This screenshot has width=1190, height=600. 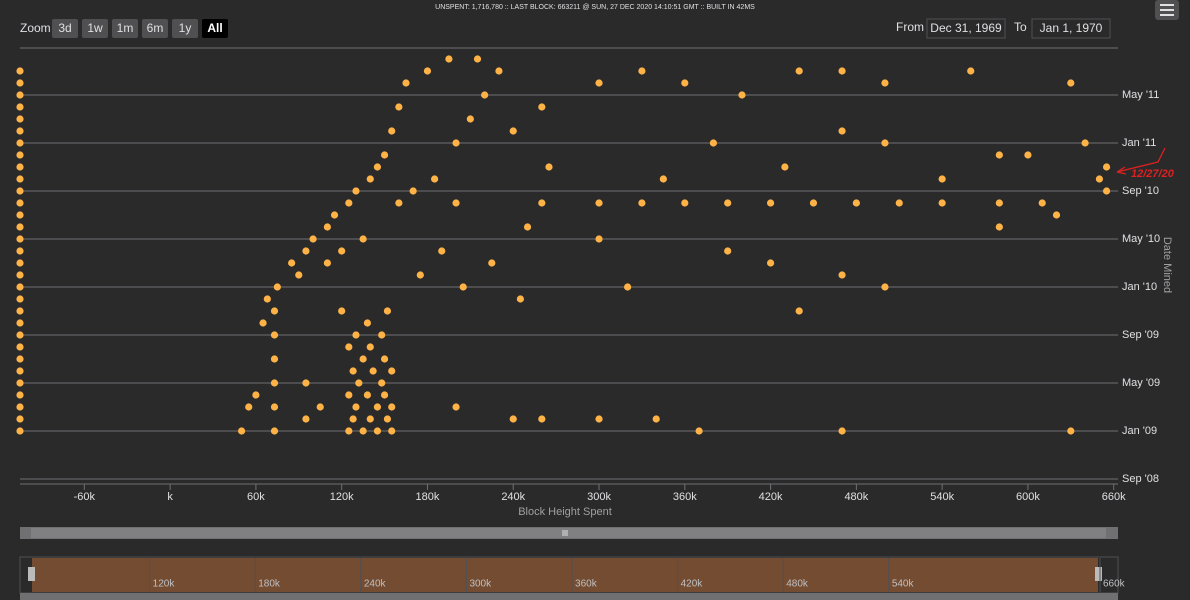 I want to click on x-tick-label: 420k, so click(x=771, y=497).